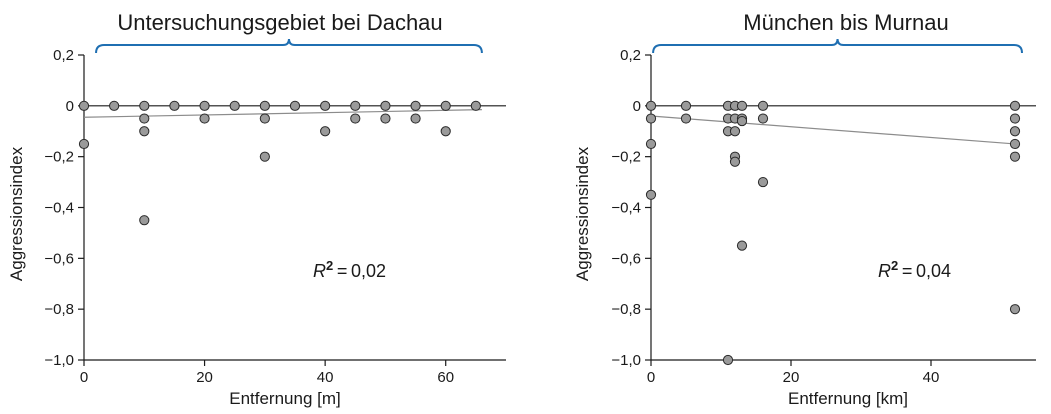 Image resolution: width=1051 pixels, height=414 pixels. I want to click on r-squared-annotation: R2 = 0,02, so click(349, 269).